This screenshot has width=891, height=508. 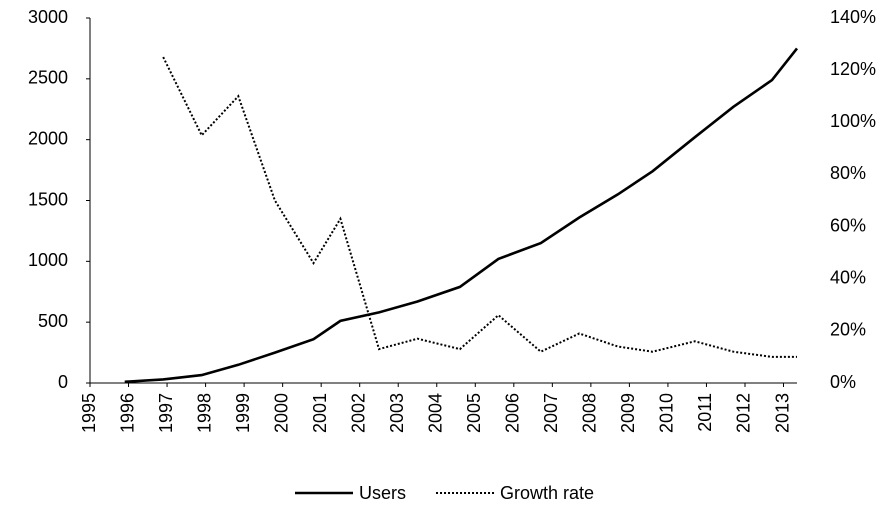 What do you see at coordinates (590, 413) in the screenshot?
I see `x-tick-label: 2008` at bounding box center [590, 413].